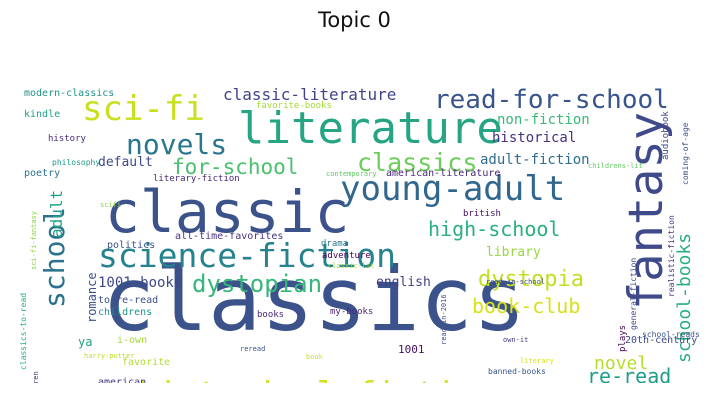 The width and height of the screenshot is (709, 401). Describe the element at coordinates (125, 162) in the screenshot. I see `cloud-word-26: default` at that location.